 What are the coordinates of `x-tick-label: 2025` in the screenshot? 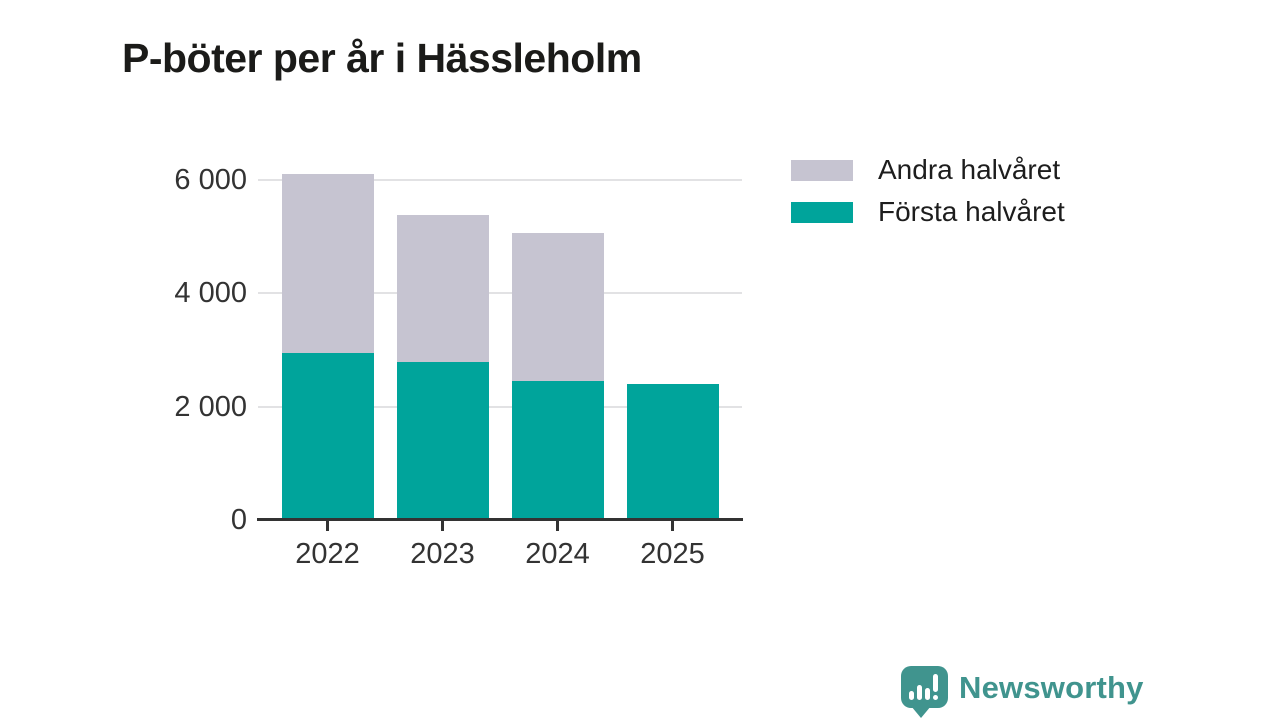 It's located at (672, 554).